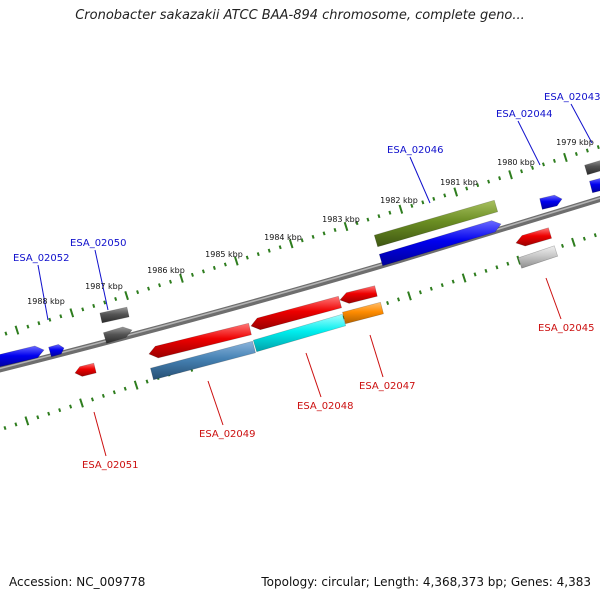  I want to click on gene-label: ESA_02051, so click(110, 465).